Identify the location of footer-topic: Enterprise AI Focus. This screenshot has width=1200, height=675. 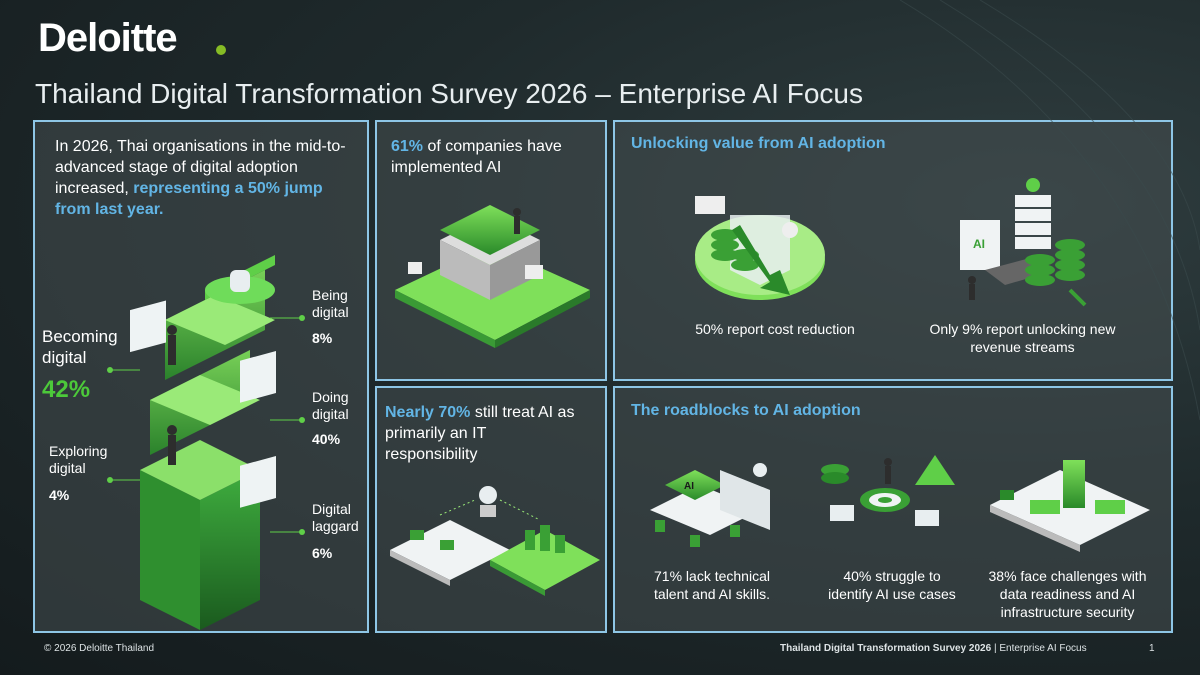
(1043, 648).